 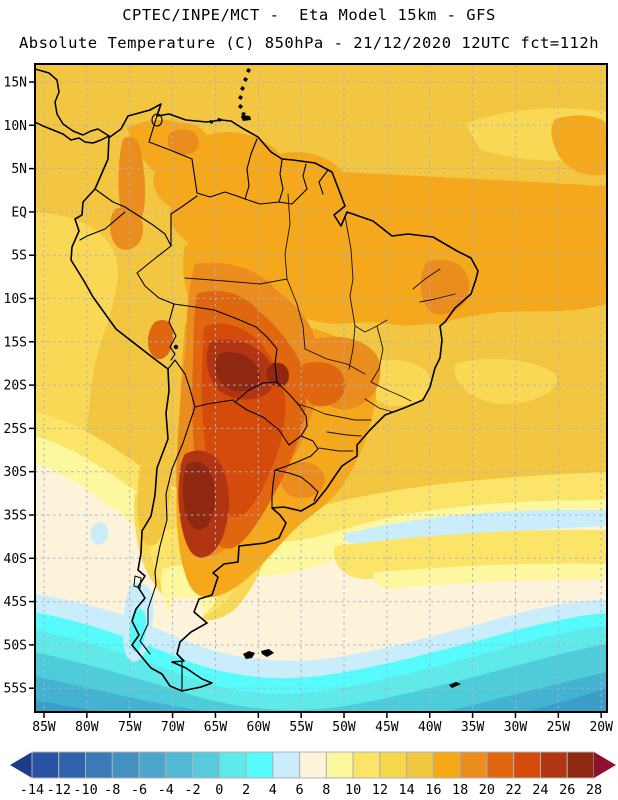 What do you see at coordinates (344, 727) in the screenshot?
I see `lon-label: 50W` at bounding box center [344, 727].